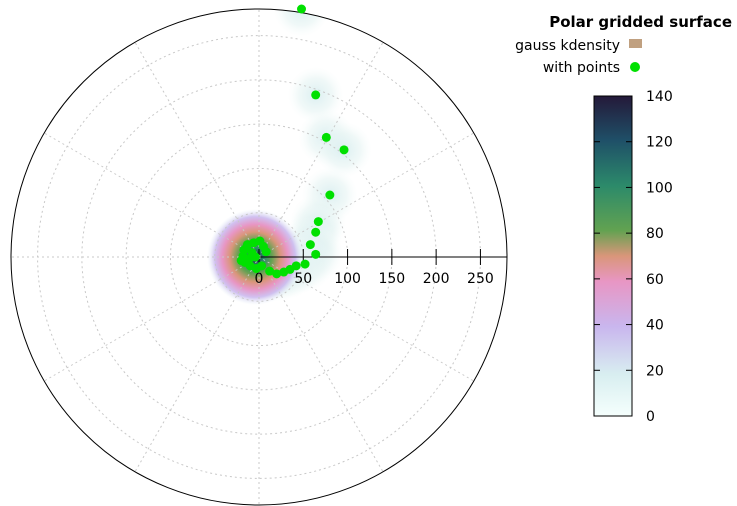 The height and width of the screenshot is (506, 737). Describe the element at coordinates (655, 234) in the screenshot. I see `colorbar-tick-label: 80` at that location.